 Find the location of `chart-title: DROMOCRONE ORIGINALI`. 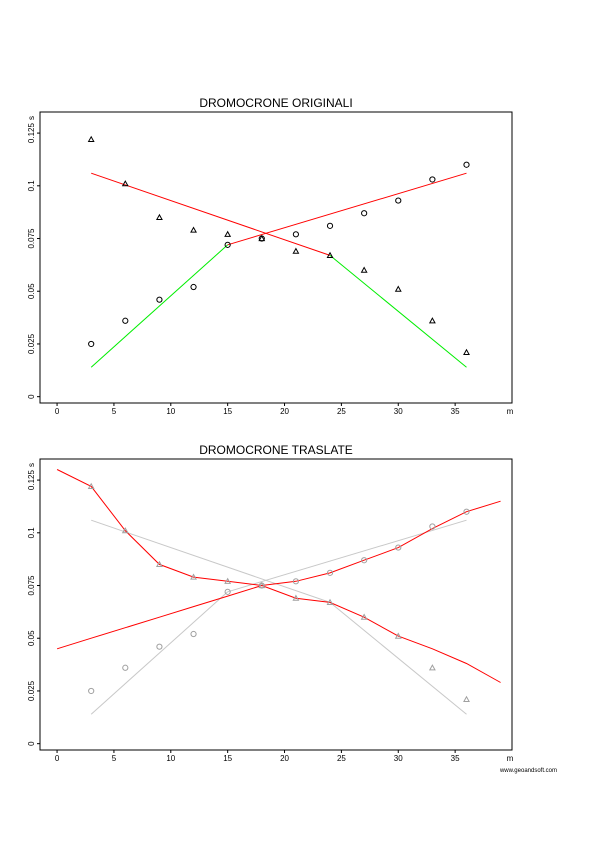

chart-title: DROMOCRONE ORIGINALI is located at coordinates (275, 103).